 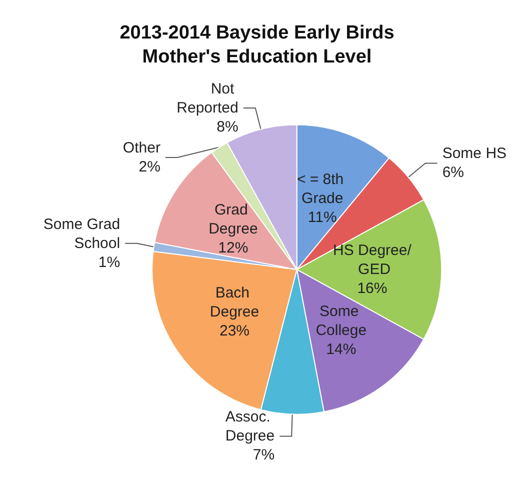 What do you see at coordinates (372, 289) in the screenshot?
I see `data-label: 16%` at bounding box center [372, 289].